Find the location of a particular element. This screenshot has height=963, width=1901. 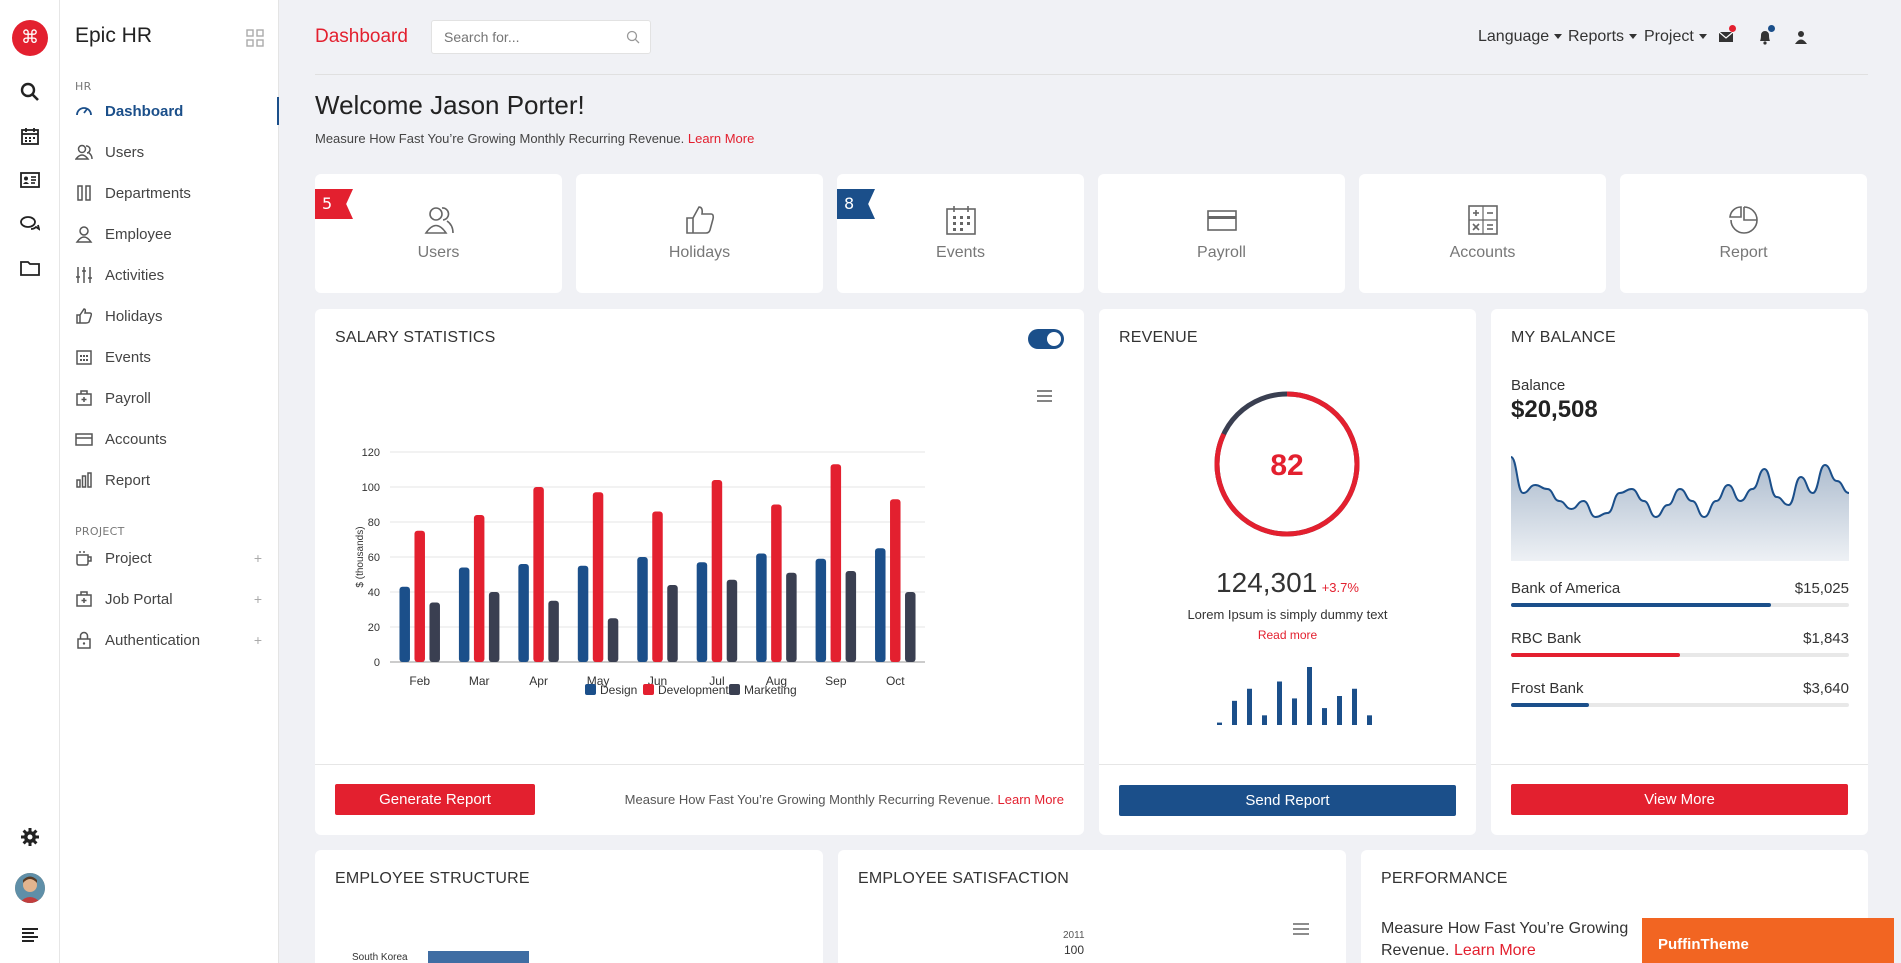

sidebar-item-job-portal: Job Portal + is located at coordinates (177, 599).